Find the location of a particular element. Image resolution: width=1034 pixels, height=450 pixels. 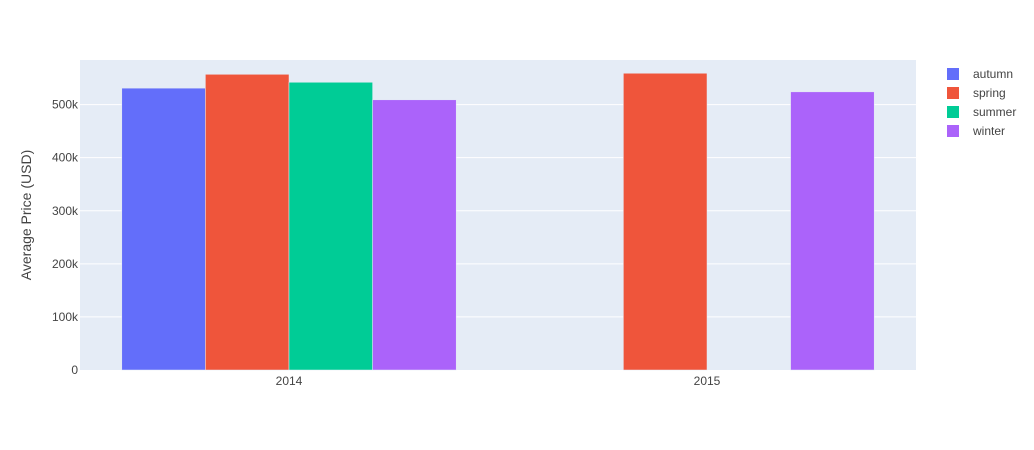

y-tick-label: 300k is located at coordinates (65, 211).